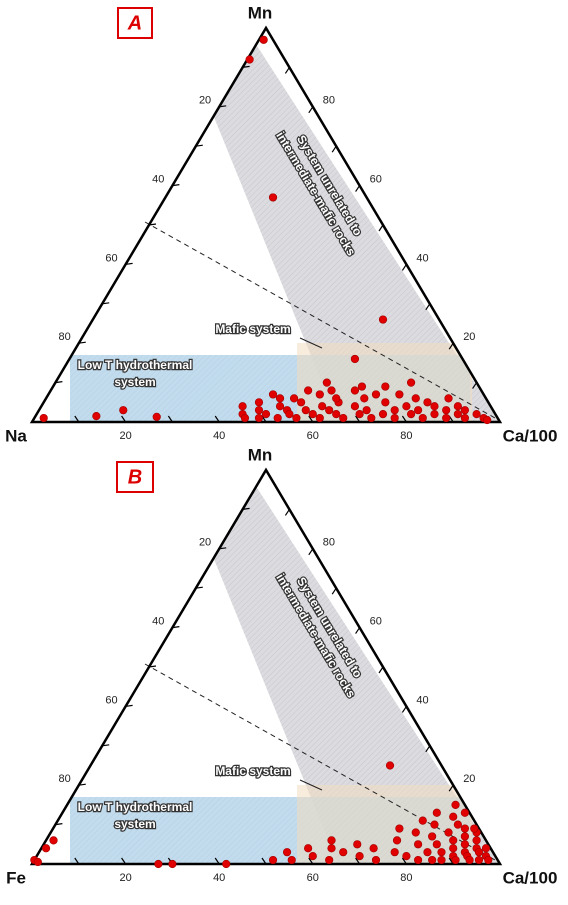  What do you see at coordinates (158, 622) in the screenshot?
I see `left-tick-label: 40` at bounding box center [158, 622].